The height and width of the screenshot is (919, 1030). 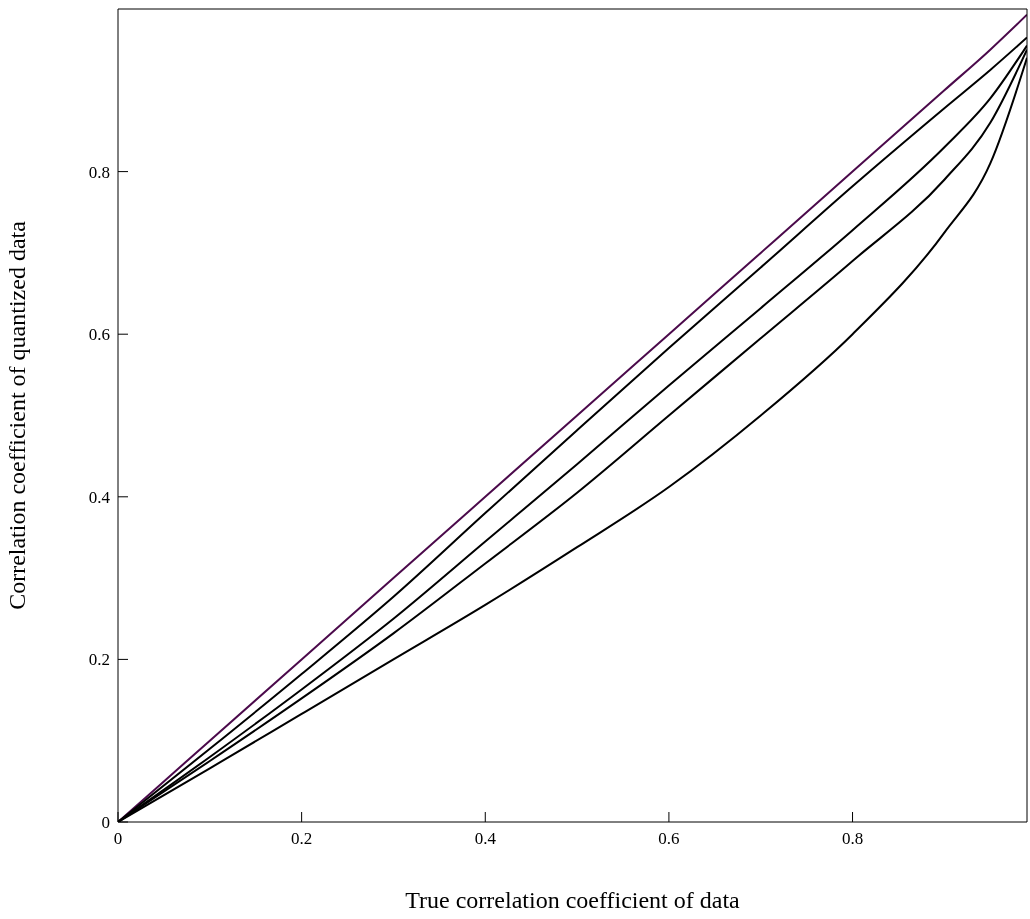 What do you see at coordinates (99, 172) in the screenshot?
I see `y-tick-label: 0.8` at bounding box center [99, 172].